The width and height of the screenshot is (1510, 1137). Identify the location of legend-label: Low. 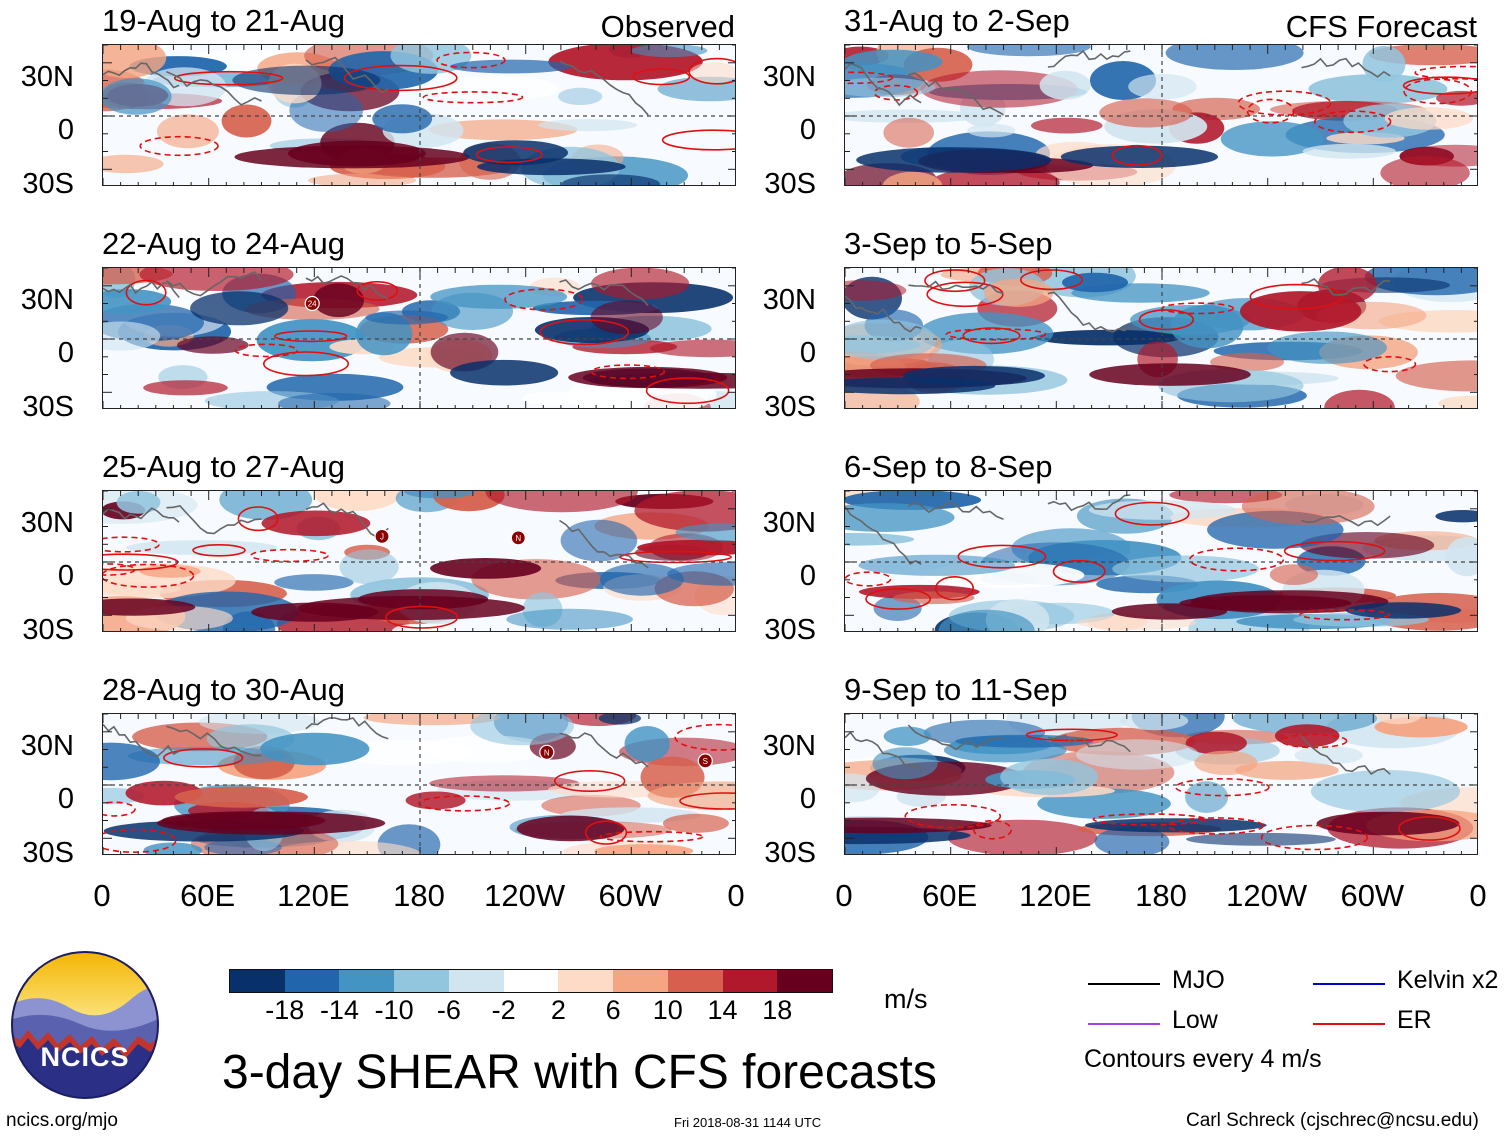
(1195, 1020).